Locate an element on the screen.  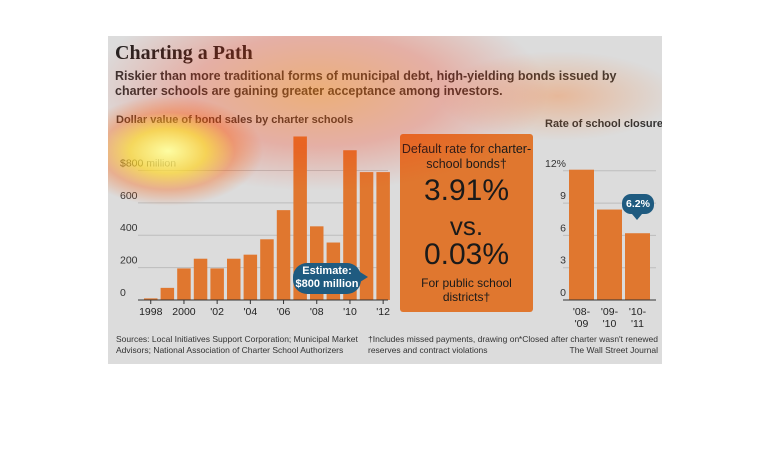
school-closure-chart: 0 3 6 9 12% '08-'09 '09-'10 '10-'11 is located at coordinates (600, 244).